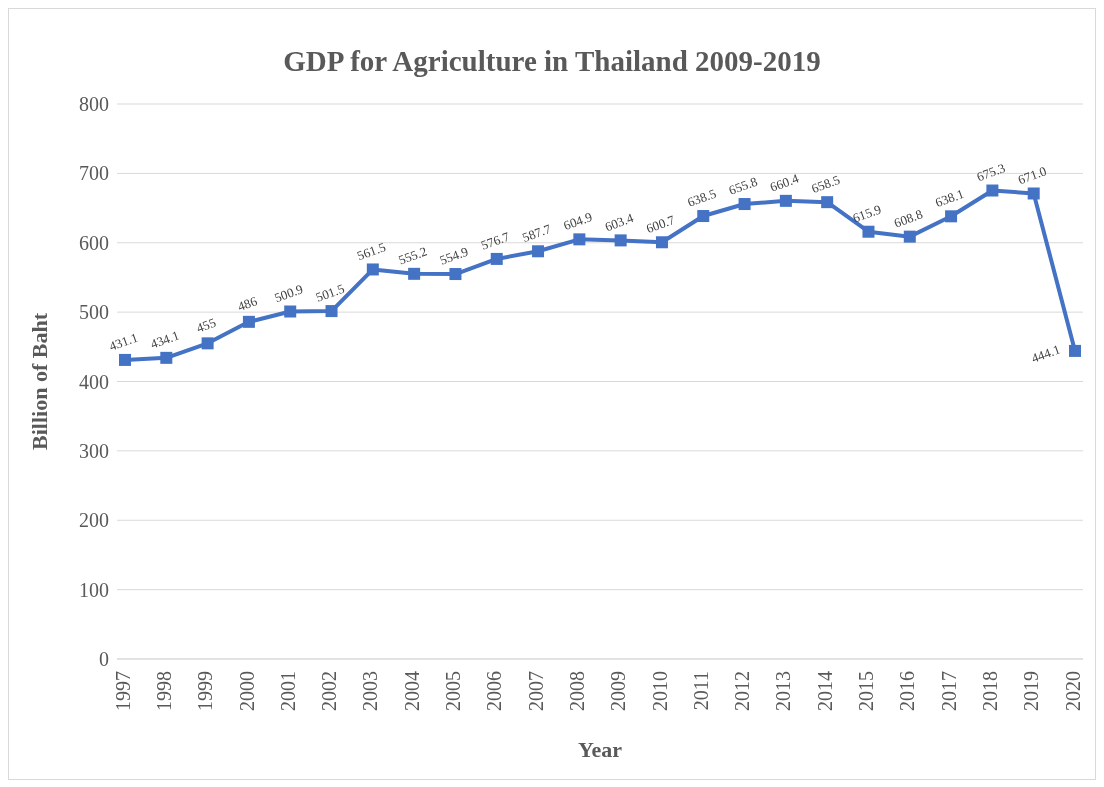 Image resolution: width=1104 pixels, height=787 pixels. I want to click on y-tick-label: 400, so click(94, 381).